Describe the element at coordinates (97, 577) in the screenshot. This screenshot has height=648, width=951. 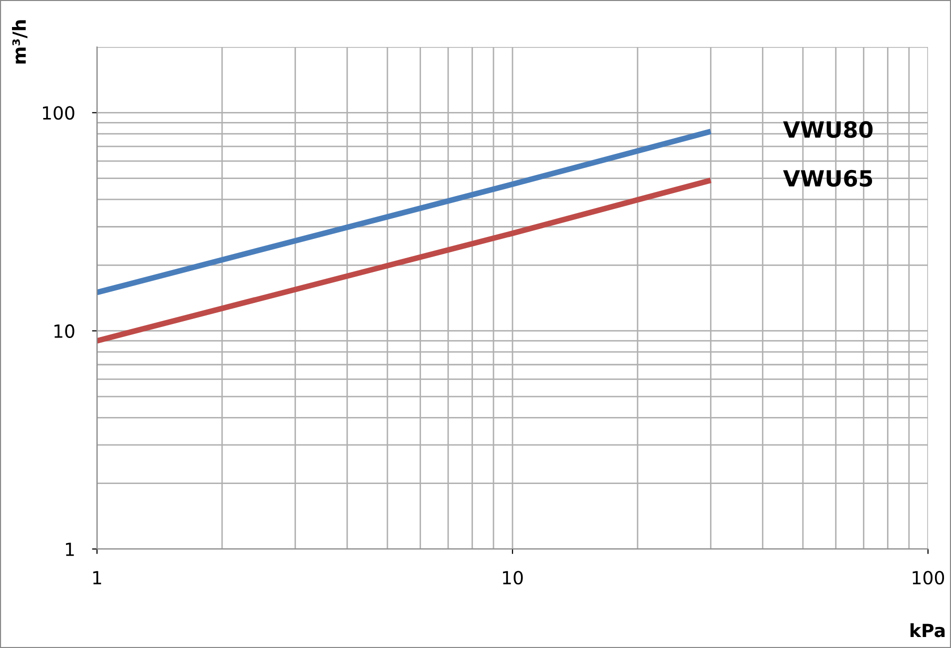
I see `x-tick-label: 1` at that location.